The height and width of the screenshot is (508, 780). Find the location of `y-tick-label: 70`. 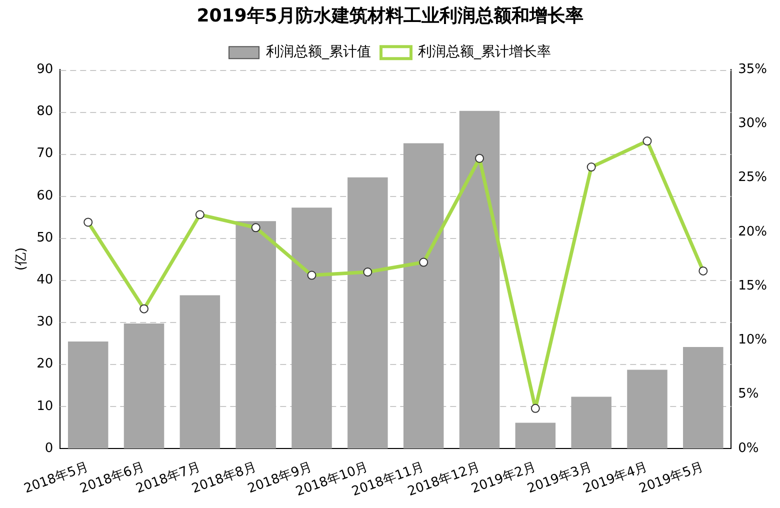

y-tick-label: 70 is located at coordinates (45, 154).